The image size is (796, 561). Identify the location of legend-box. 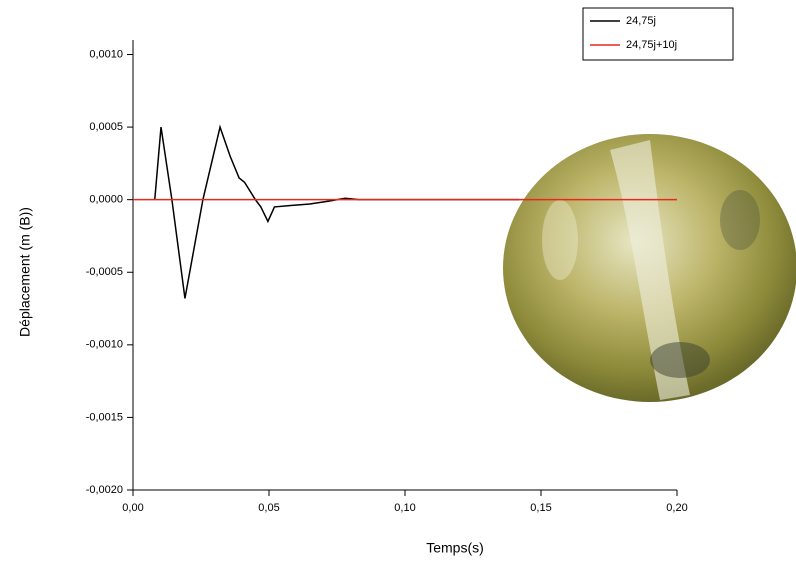
(658, 34).